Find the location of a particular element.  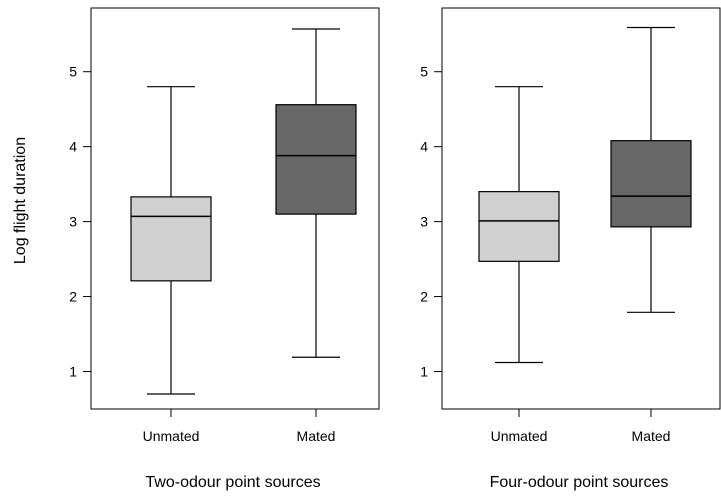

panel-2-mated-x-tick-label: Mated is located at coordinates (651, 436).